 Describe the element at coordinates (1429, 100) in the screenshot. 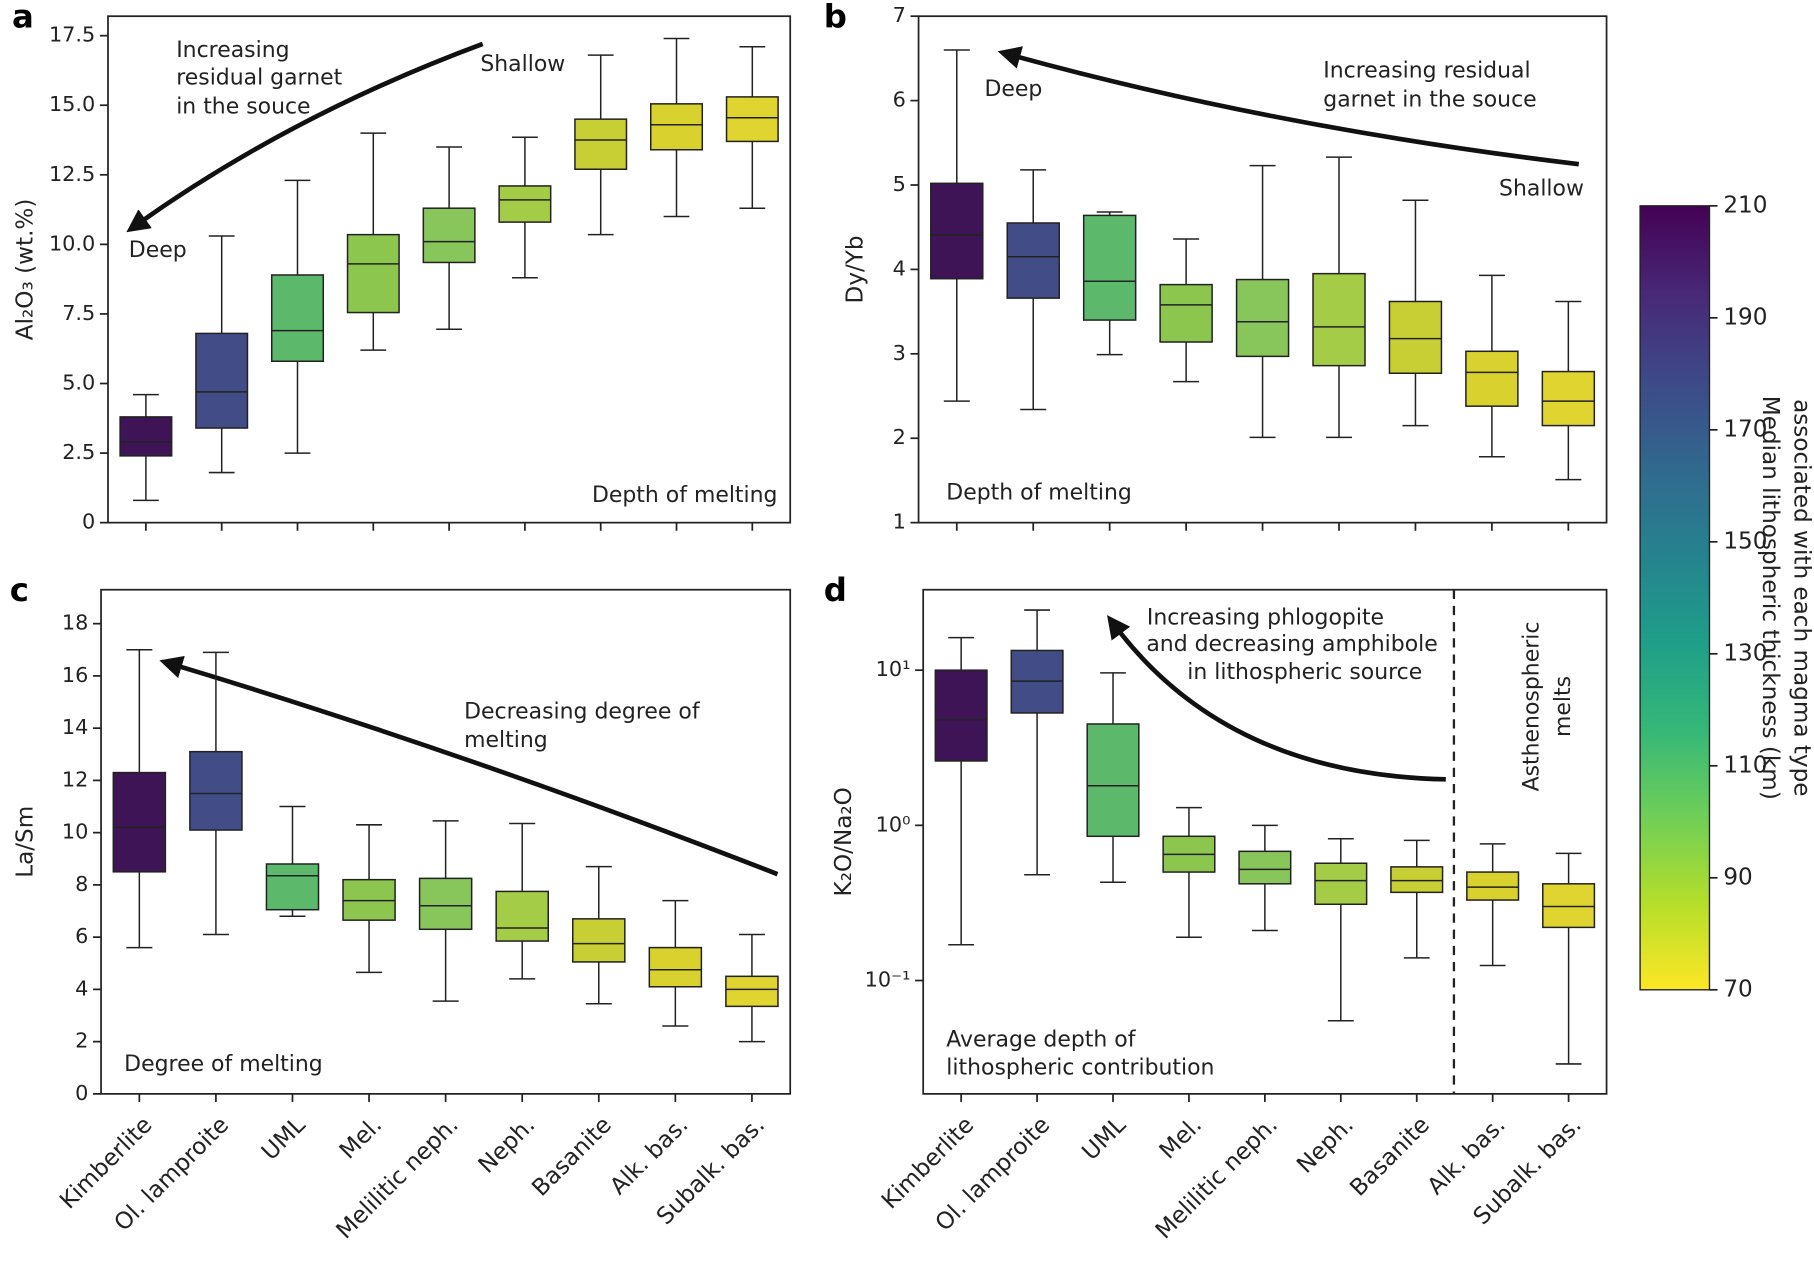

I see `annotation: garnet in the souce` at that location.